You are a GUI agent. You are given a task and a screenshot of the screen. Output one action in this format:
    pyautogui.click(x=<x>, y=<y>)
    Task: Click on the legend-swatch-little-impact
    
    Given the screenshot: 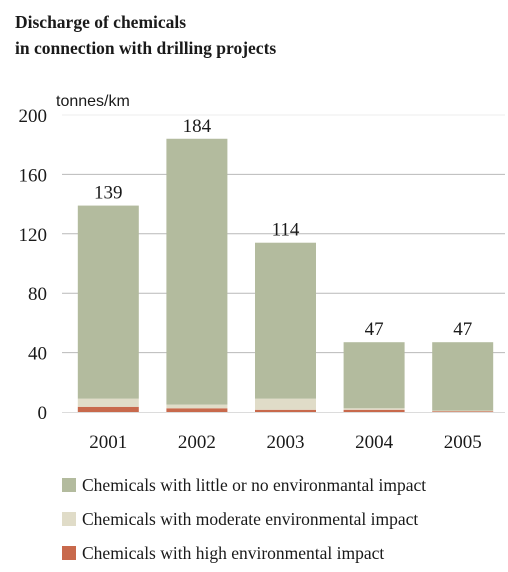 What is the action you would take?
    pyautogui.click(x=69, y=485)
    